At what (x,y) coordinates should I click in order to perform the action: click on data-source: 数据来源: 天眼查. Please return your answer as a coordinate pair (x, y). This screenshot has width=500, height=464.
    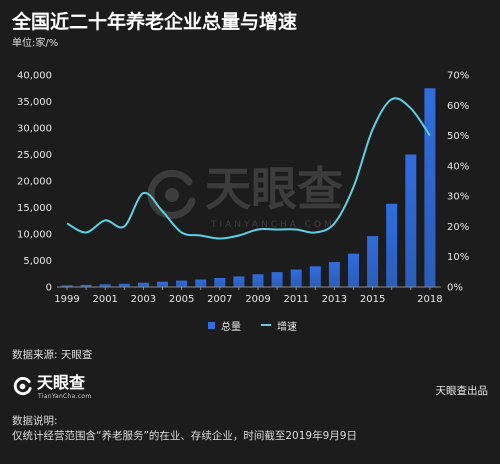
    Looking at the image, I should click on (52, 355).